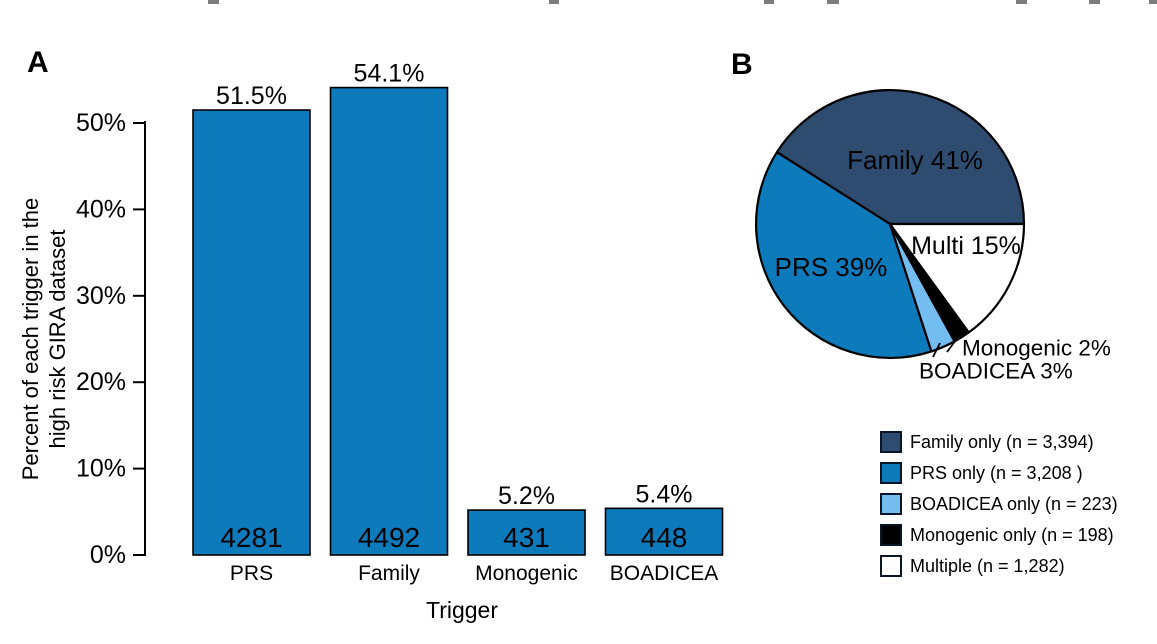  I want to click on panel-a-label: A, so click(38, 62).